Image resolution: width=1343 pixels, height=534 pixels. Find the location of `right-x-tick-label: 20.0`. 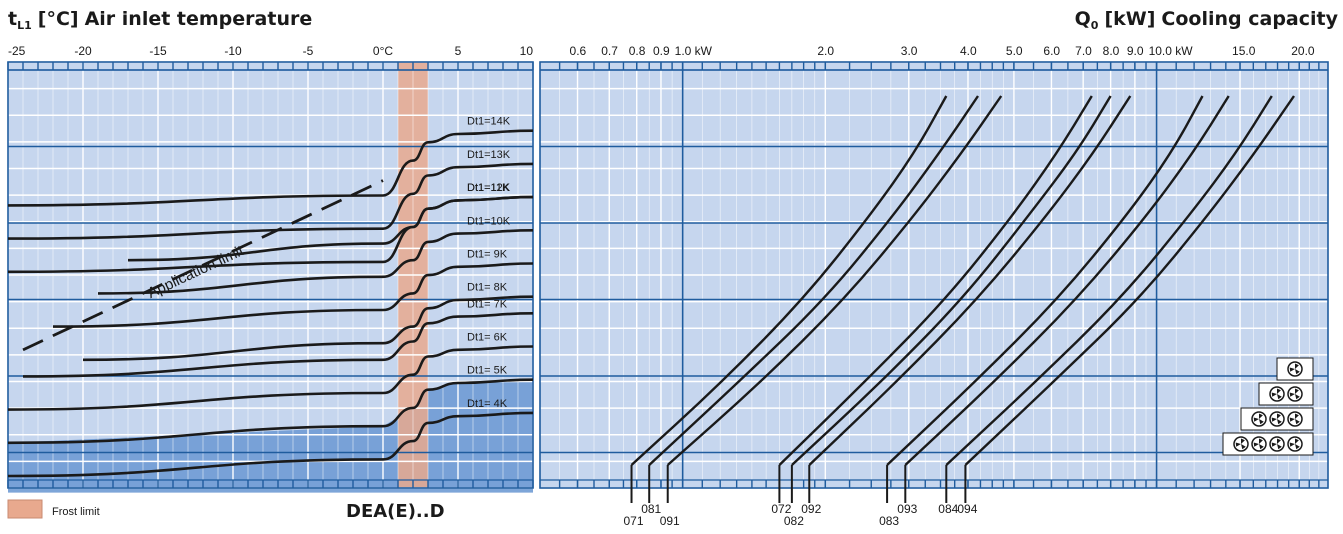

right-x-tick-label: 20.0 is located at coordinates (1303, 51).